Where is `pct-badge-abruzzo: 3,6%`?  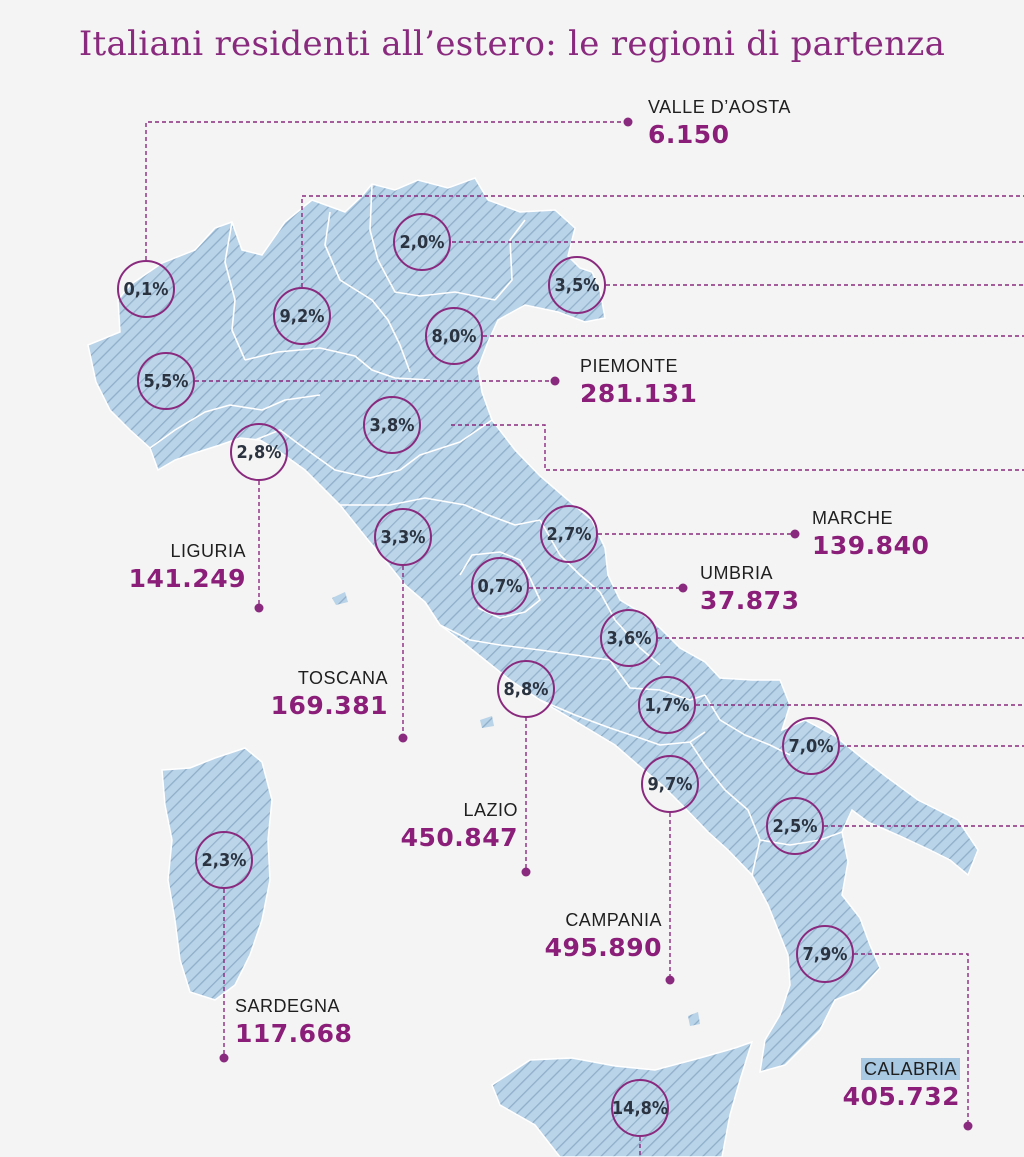 pct-badge-abruzzo: 3,6% is located at coordinates (629, 638).